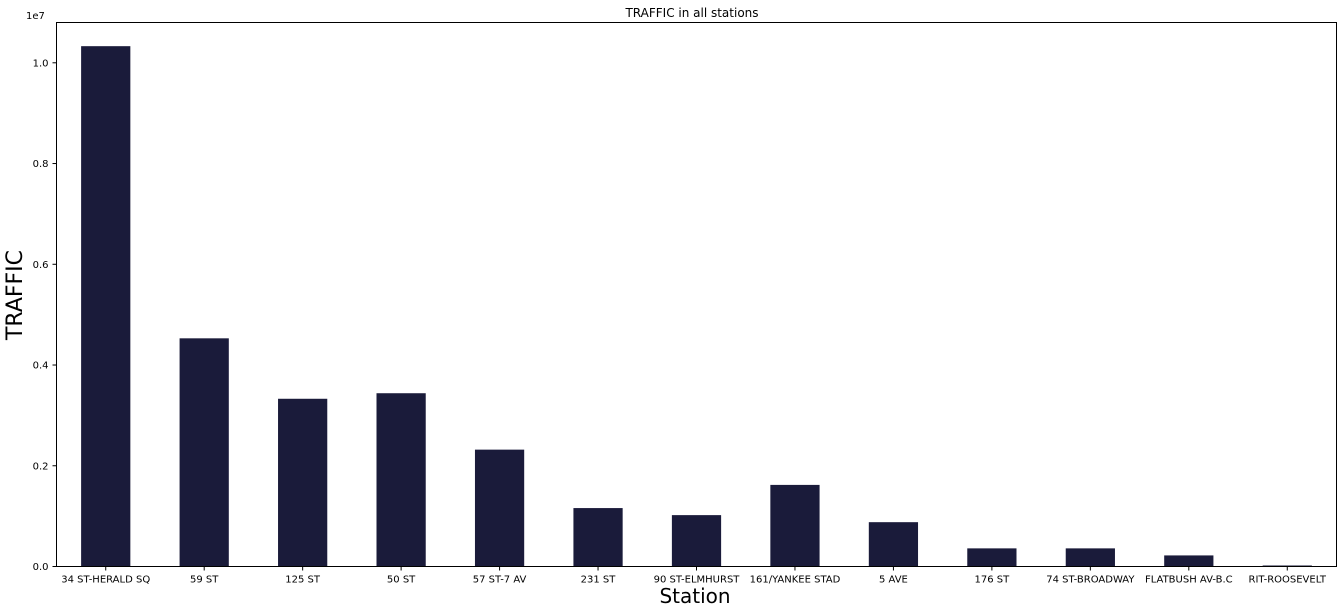  What do you see at coordinates (694, 596) in the screenshot?
I see `x-axis-label: Station` at bounding box center [694, 596].